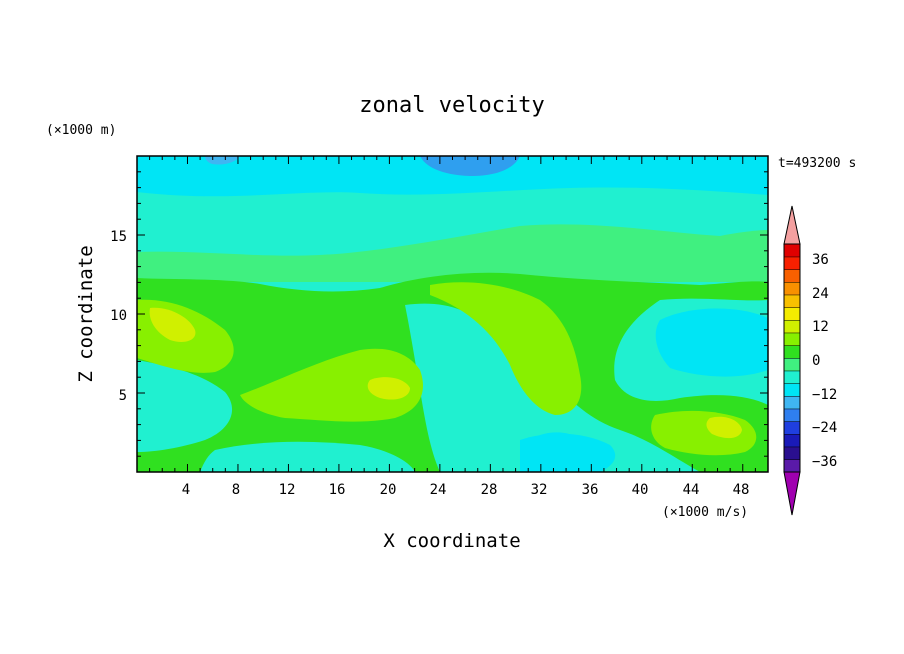 The image size is (904, 654). What do you see at coordinates (824, 395) in the screenshot?
I see `colorbar-label: −12` at bounding box center [824, 395].